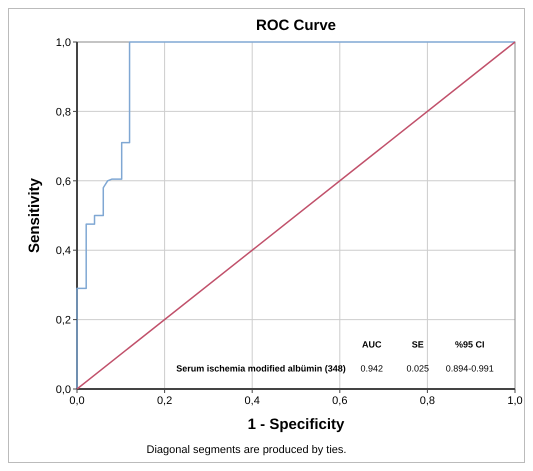  What do you see at coordinates (372, 369) in the screenshot?
I see `annotation: 0.942` at bounding box center [372, 369].